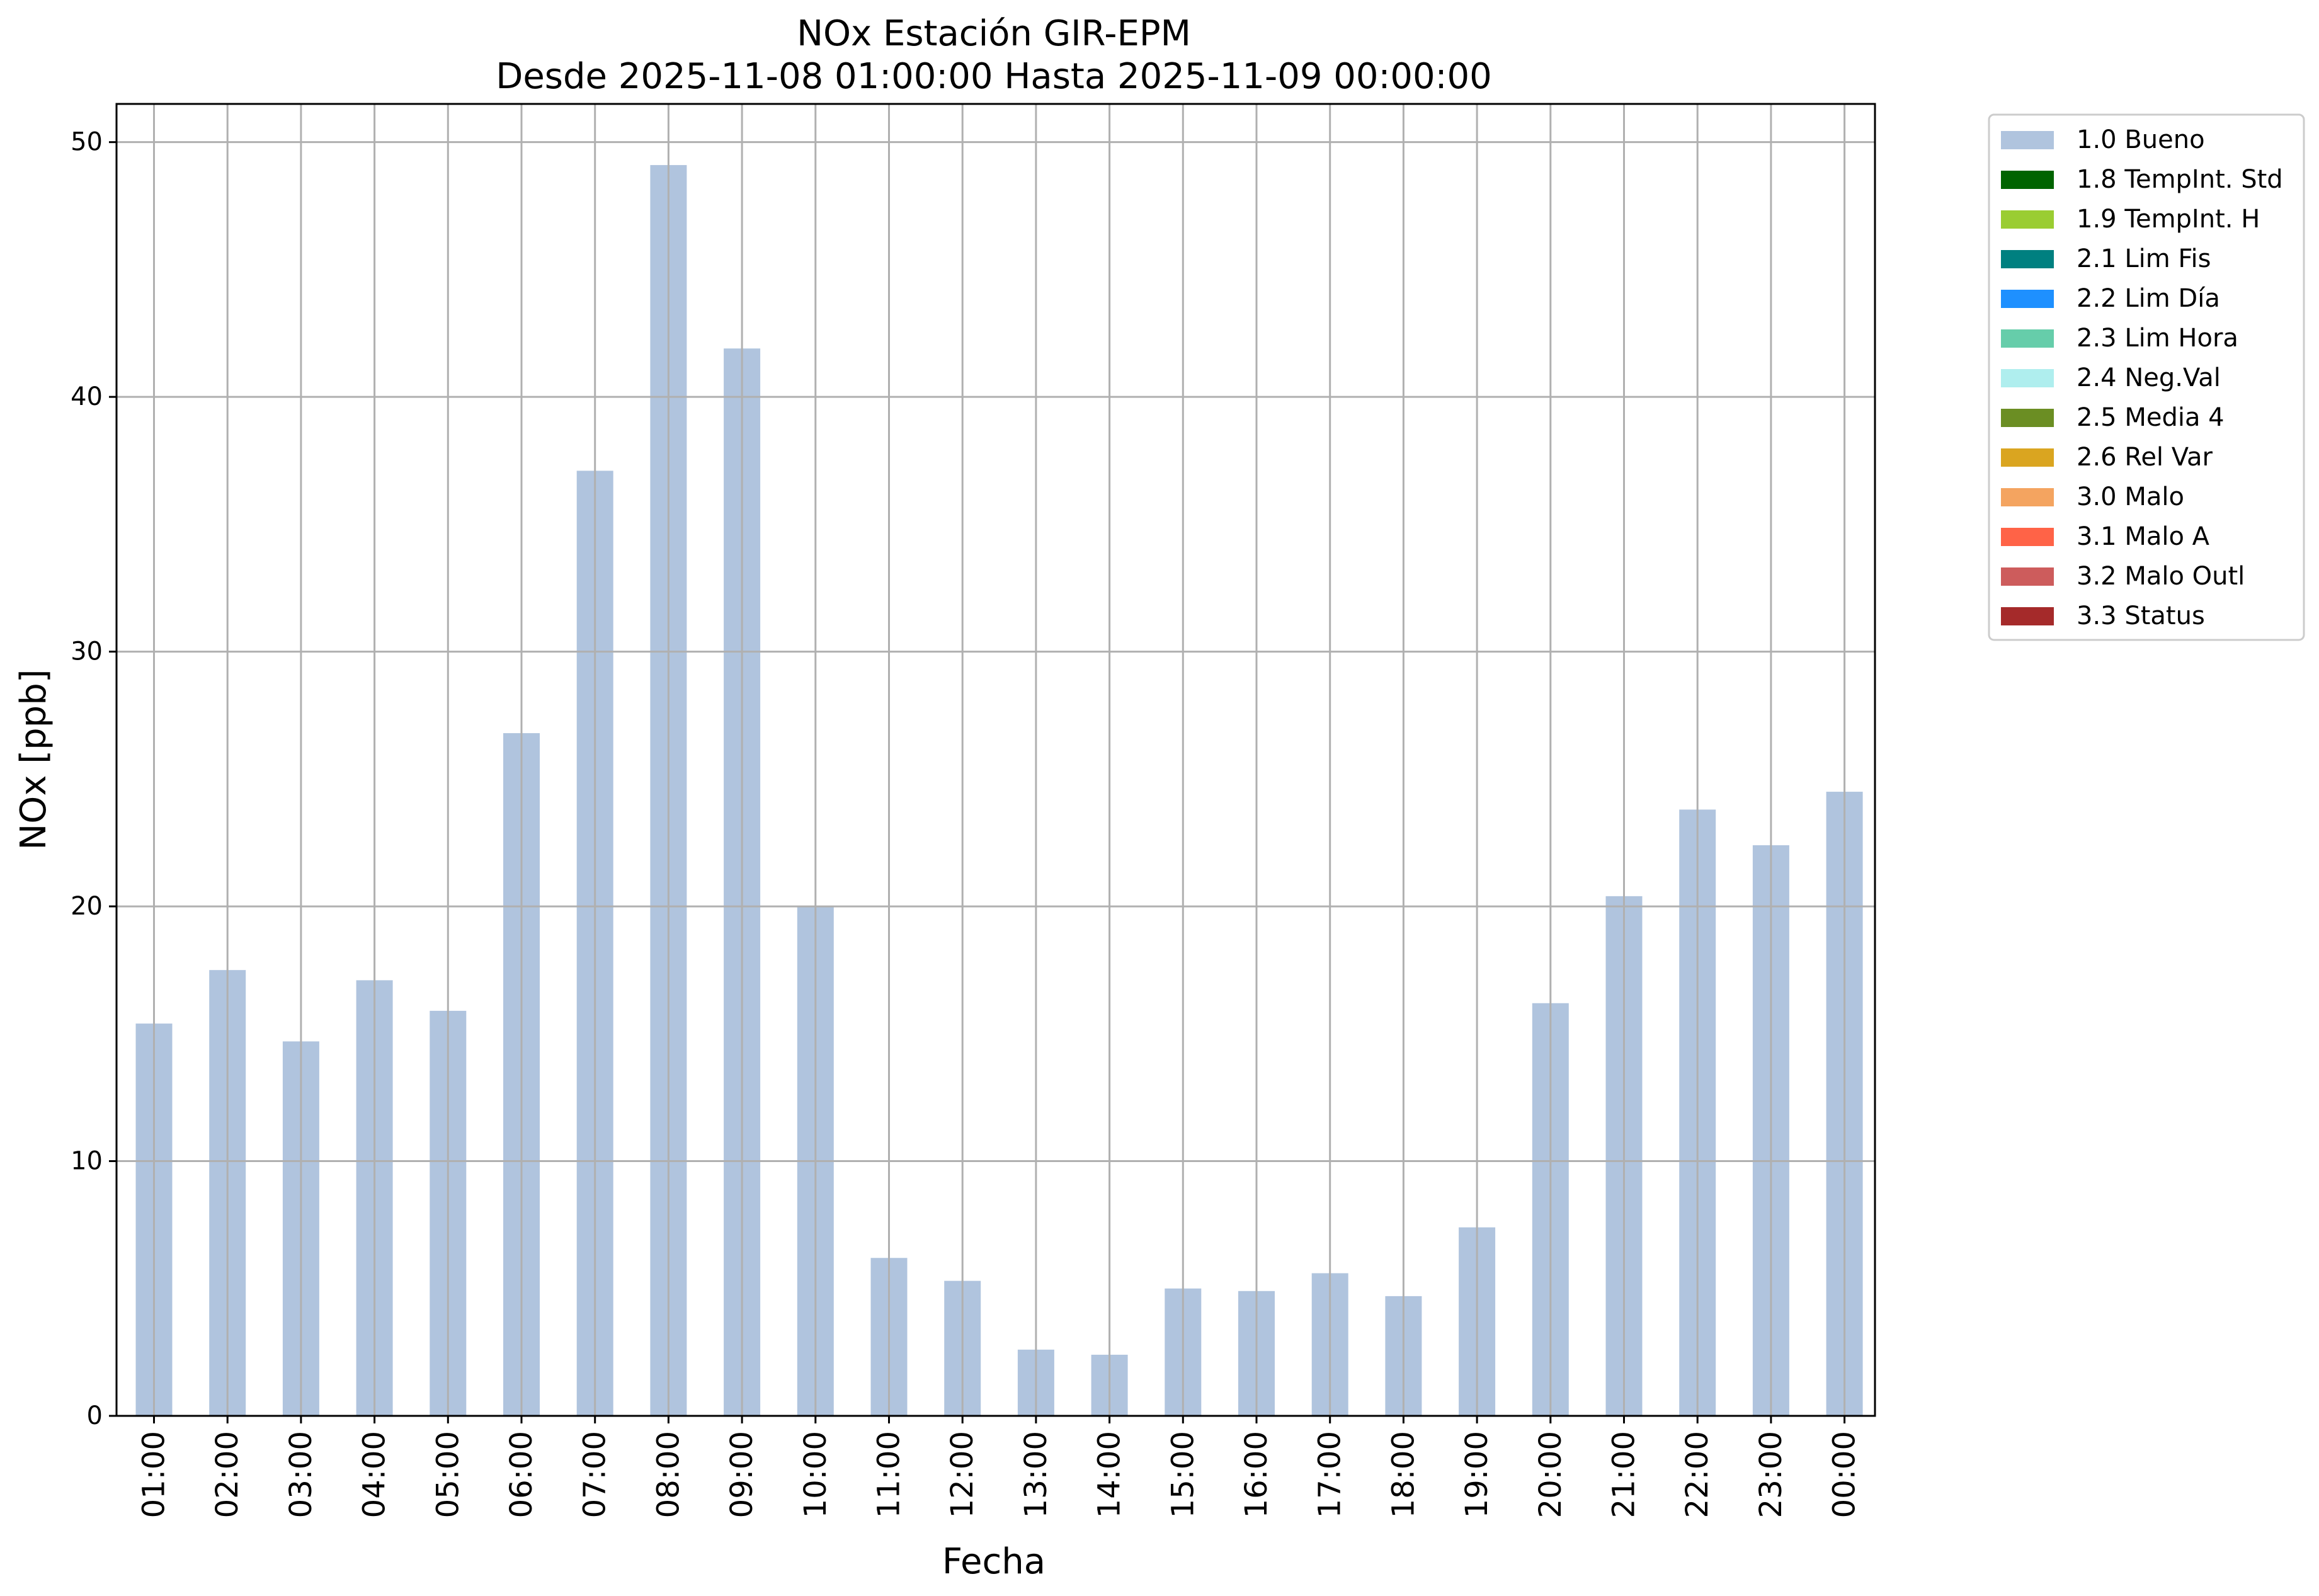 The height and width of the screenshot is (1596, 2319). What do you see at coordinates (889, 1474) in the screenshot?
I see `x-tick-label: 11:00` at bounding box center [889, 1474].